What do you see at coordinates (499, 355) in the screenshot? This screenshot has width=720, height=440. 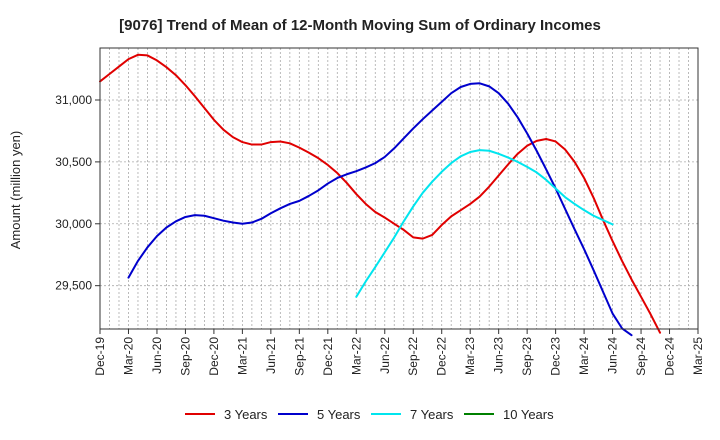 I see `x-tick-label: Jun-23` at bounding box center [499, 355].